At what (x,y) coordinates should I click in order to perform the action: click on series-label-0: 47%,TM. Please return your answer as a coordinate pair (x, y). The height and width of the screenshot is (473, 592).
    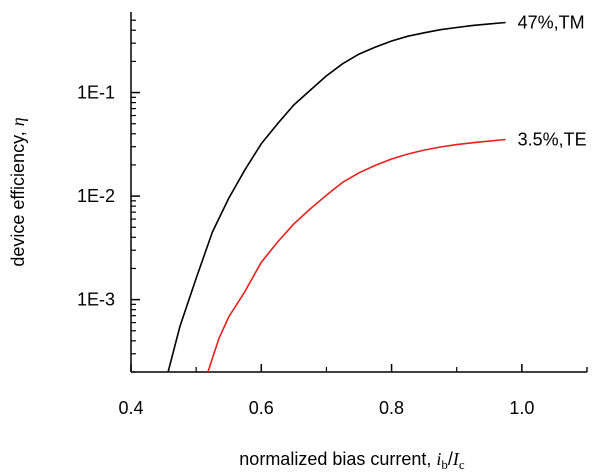
    Looking at the image, I should click on (551, 23).